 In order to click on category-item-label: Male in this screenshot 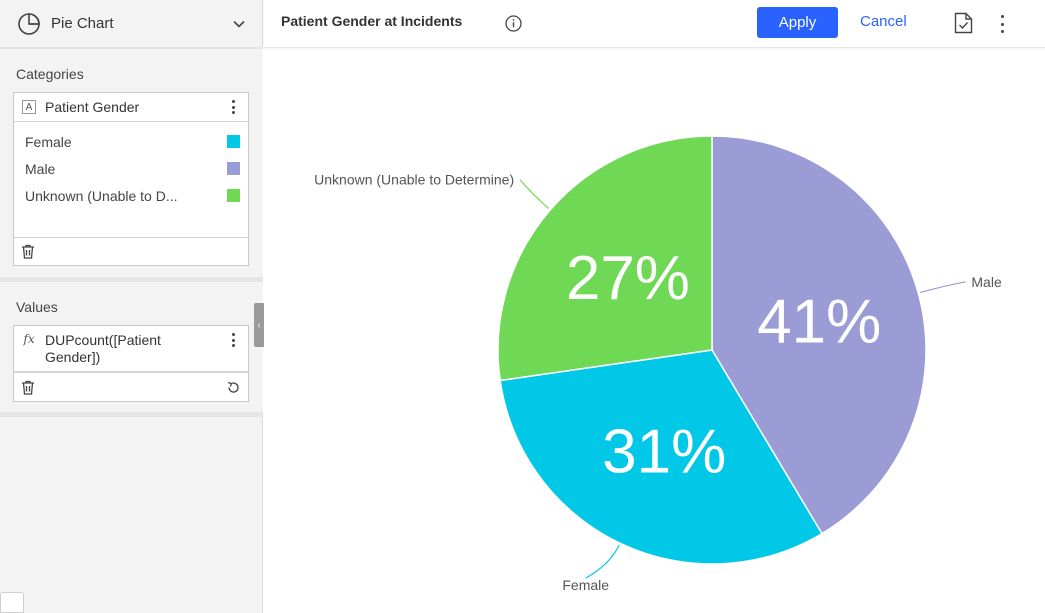, I will do `click(40, 169)`.